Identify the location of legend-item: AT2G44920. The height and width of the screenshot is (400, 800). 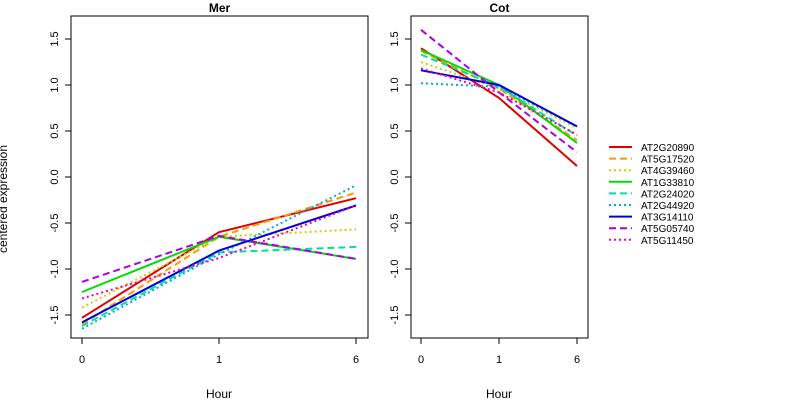
(652, 206).